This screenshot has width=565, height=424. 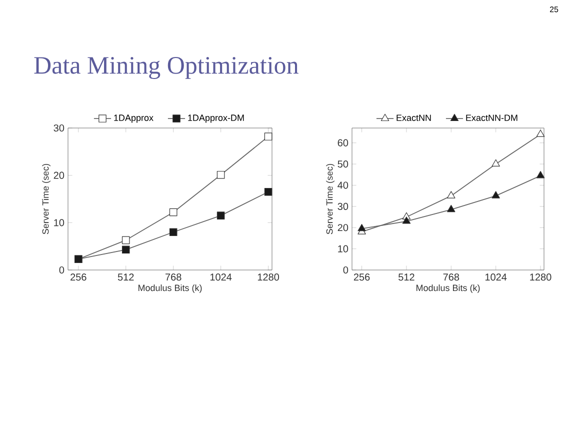 I want to click on y-tick-label: 40, so click(x=343, y=185).